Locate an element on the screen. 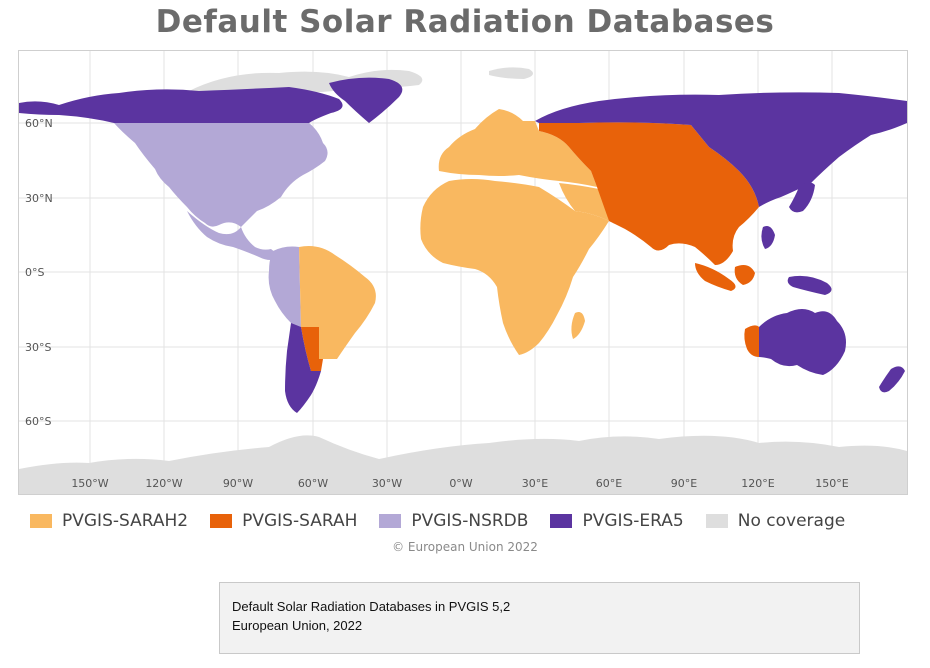  region-philippines-era5 is located at coordinates (768, 237).